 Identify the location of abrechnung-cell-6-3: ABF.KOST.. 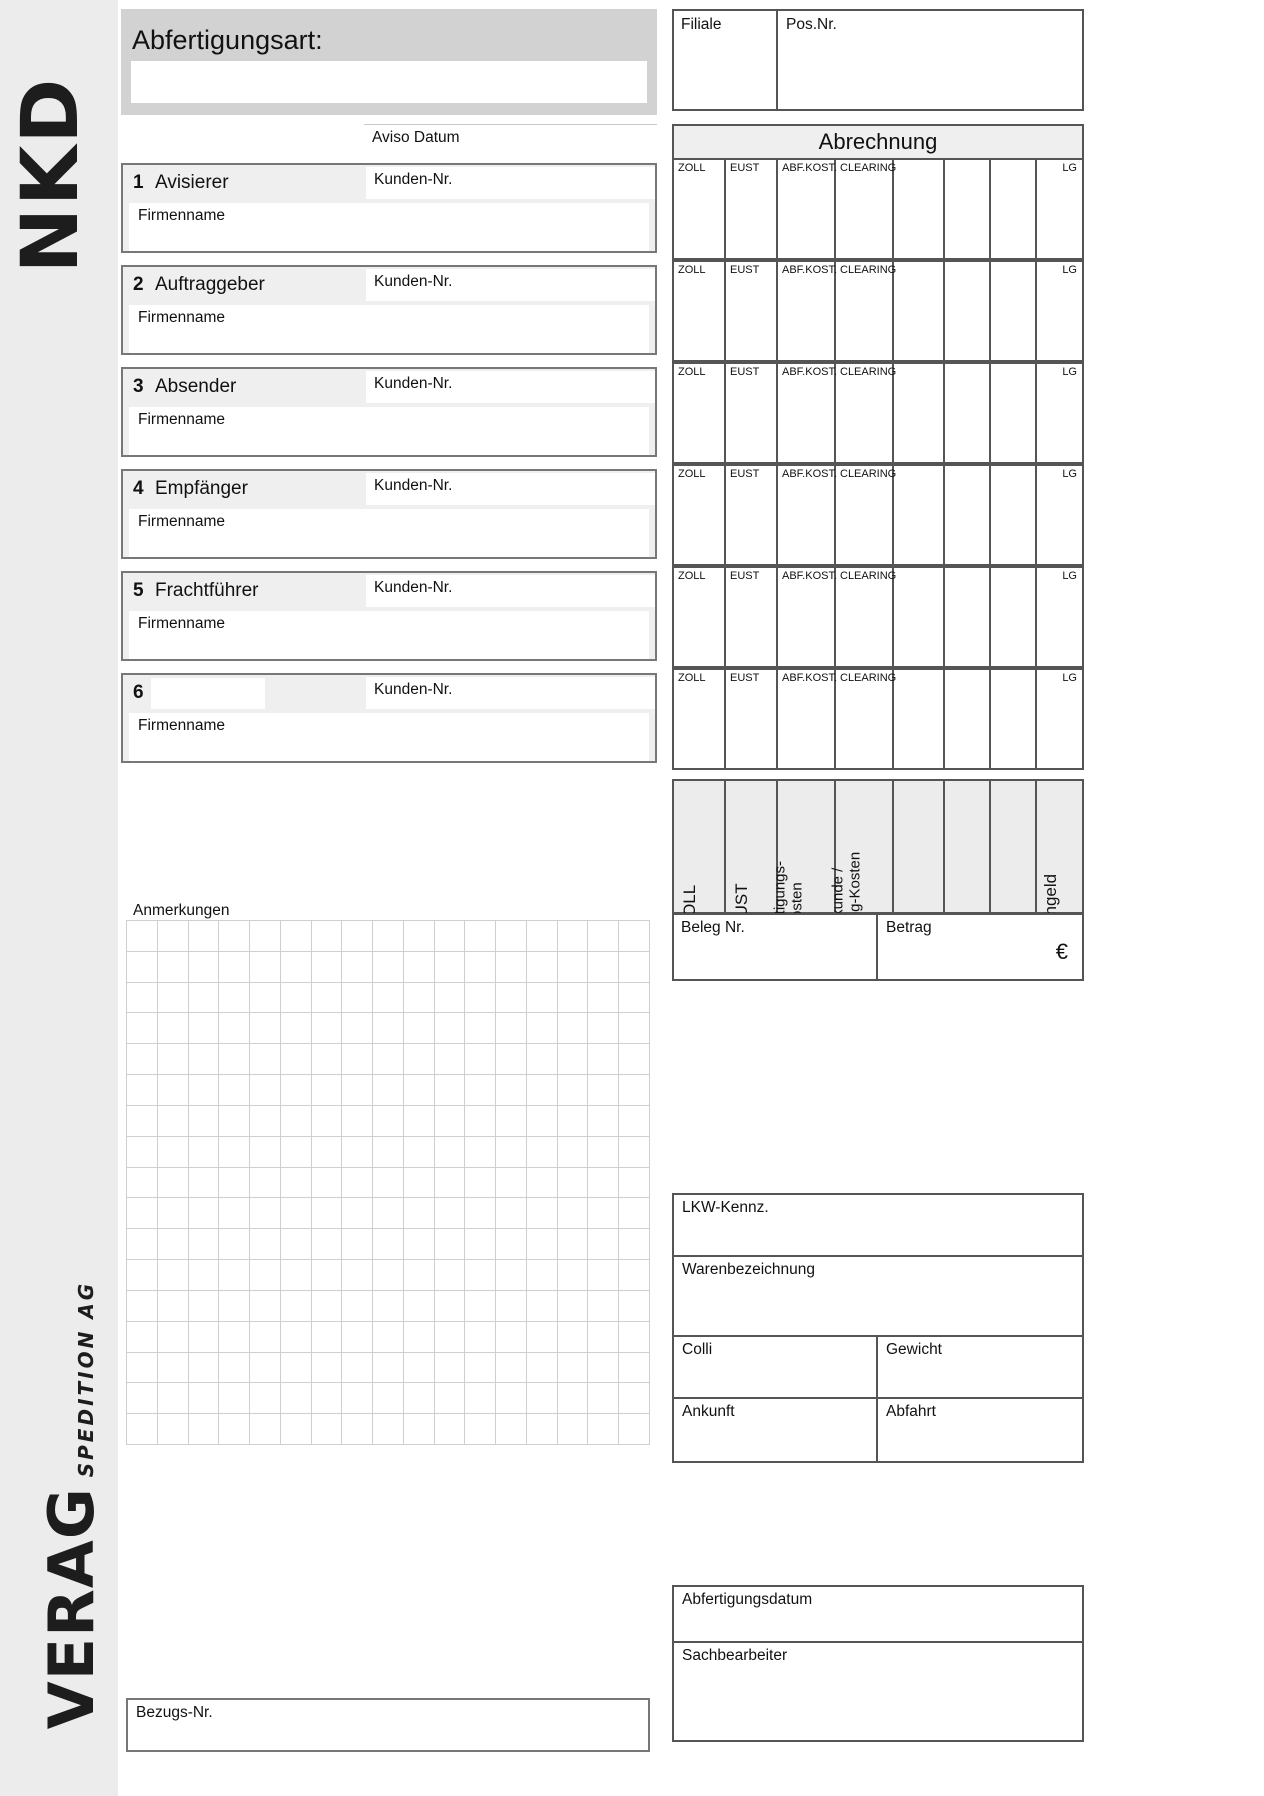
(807, 719).